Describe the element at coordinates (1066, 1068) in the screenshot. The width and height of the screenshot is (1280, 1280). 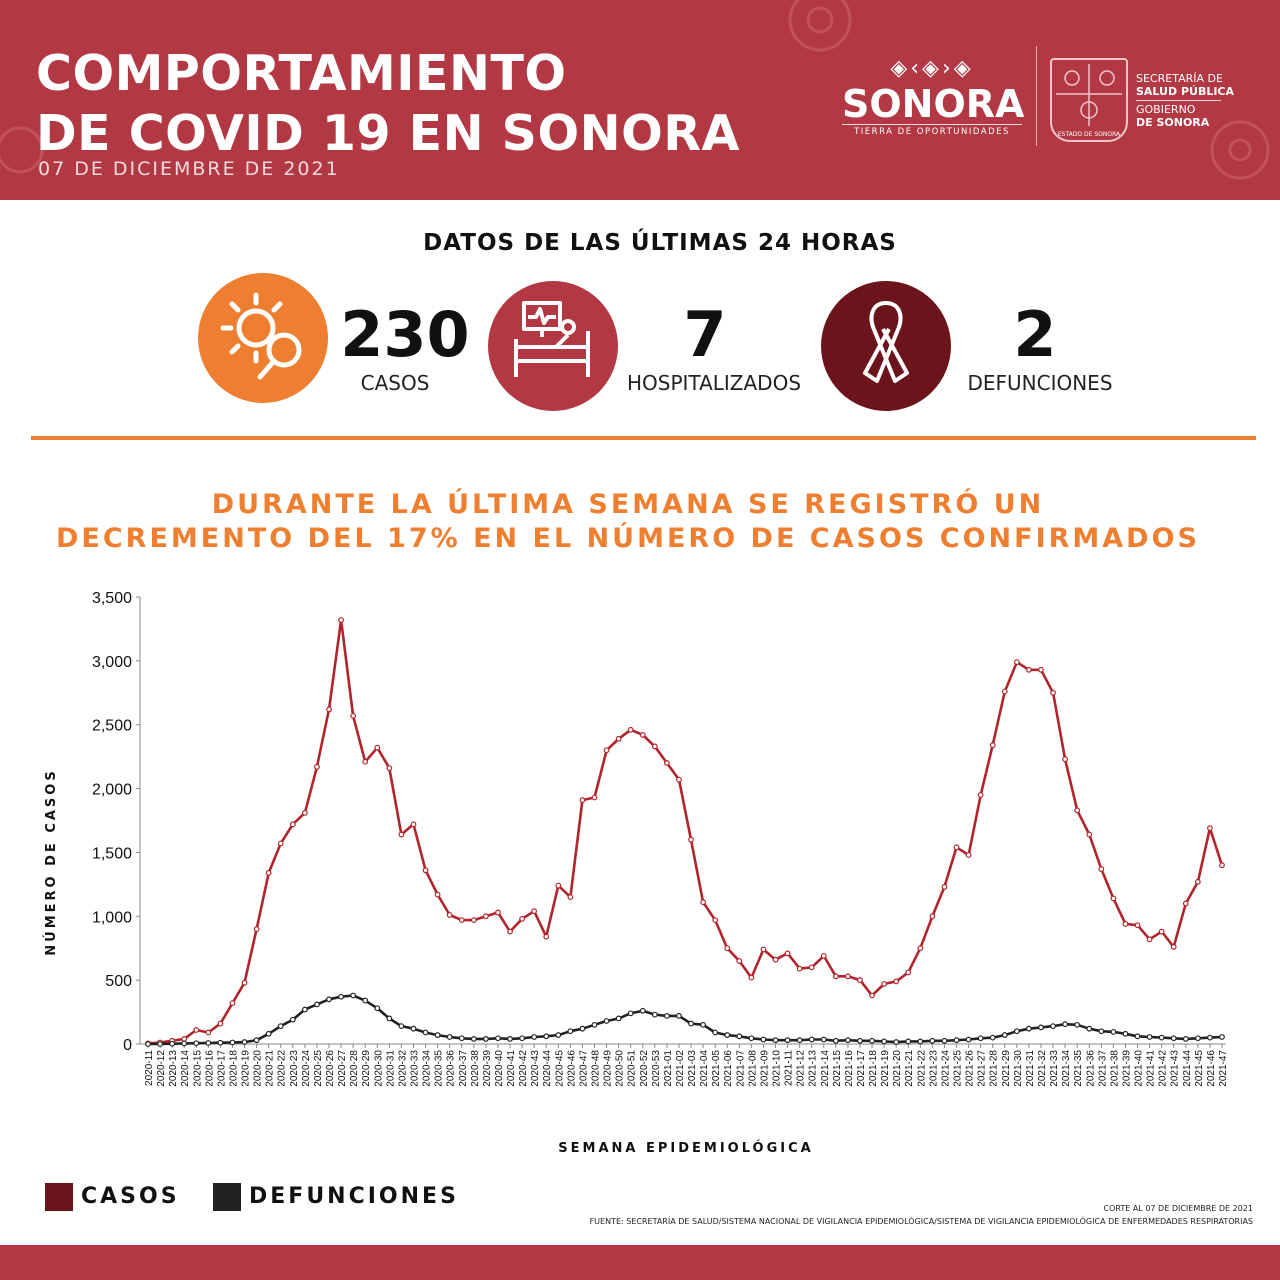
I see `x-tick-label: 2021-34` at that location.